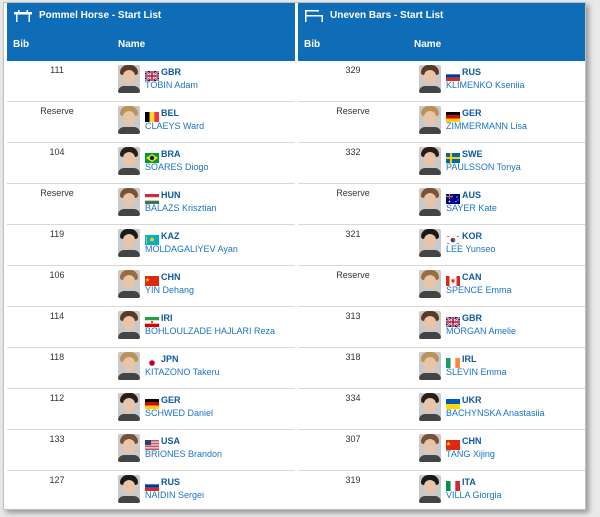  I want to click on country-code: USA, so click(171, 441).